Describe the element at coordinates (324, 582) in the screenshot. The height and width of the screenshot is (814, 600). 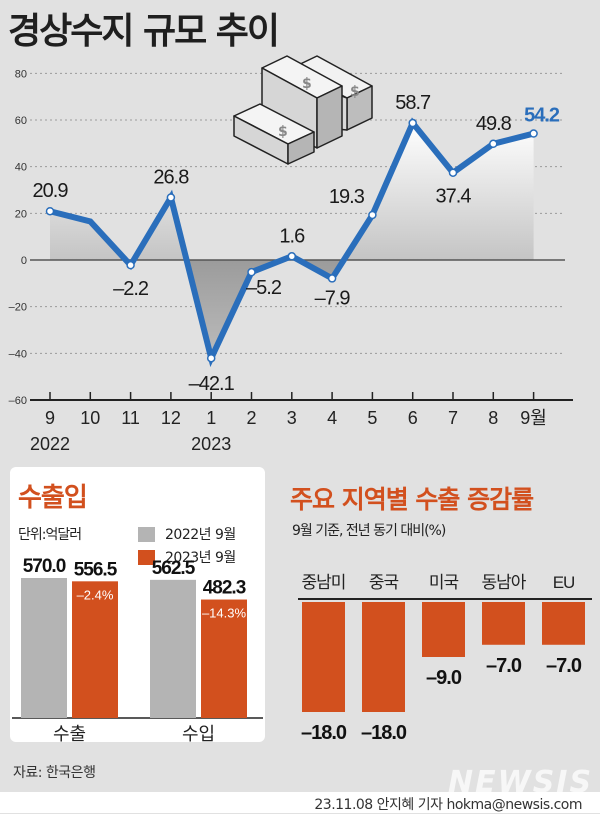
I see `region-label: 중남미` at that location.